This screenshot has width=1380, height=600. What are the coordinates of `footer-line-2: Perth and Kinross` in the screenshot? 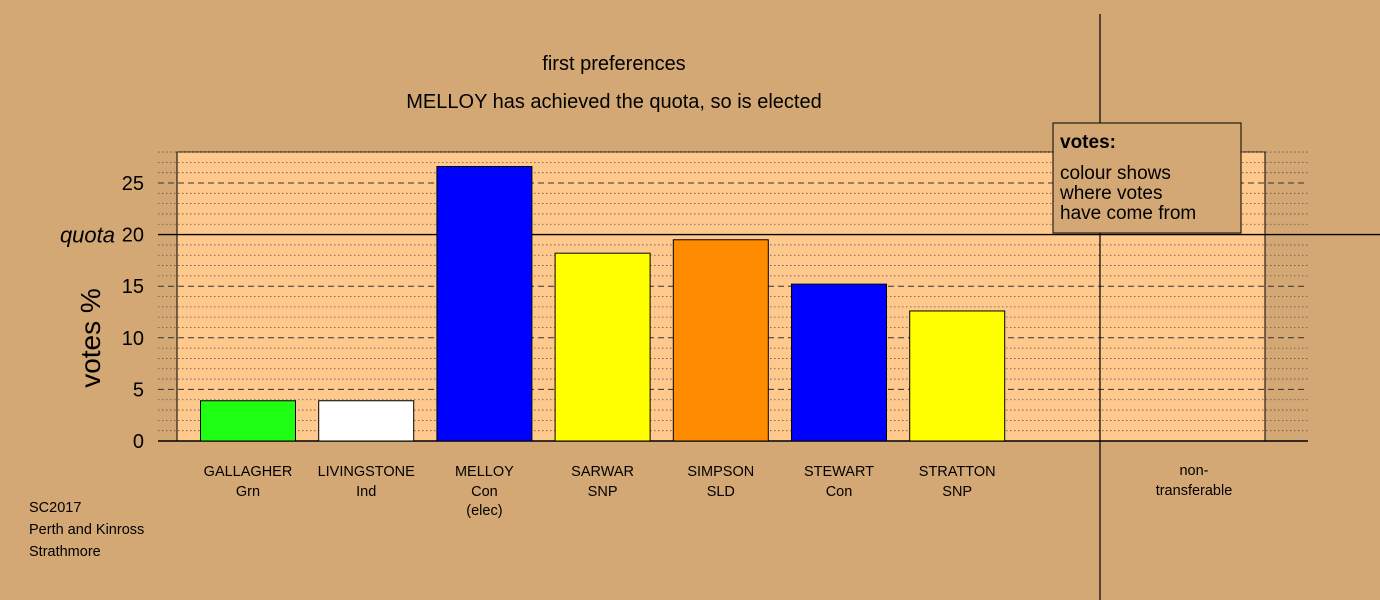 It's located at (86, 530).